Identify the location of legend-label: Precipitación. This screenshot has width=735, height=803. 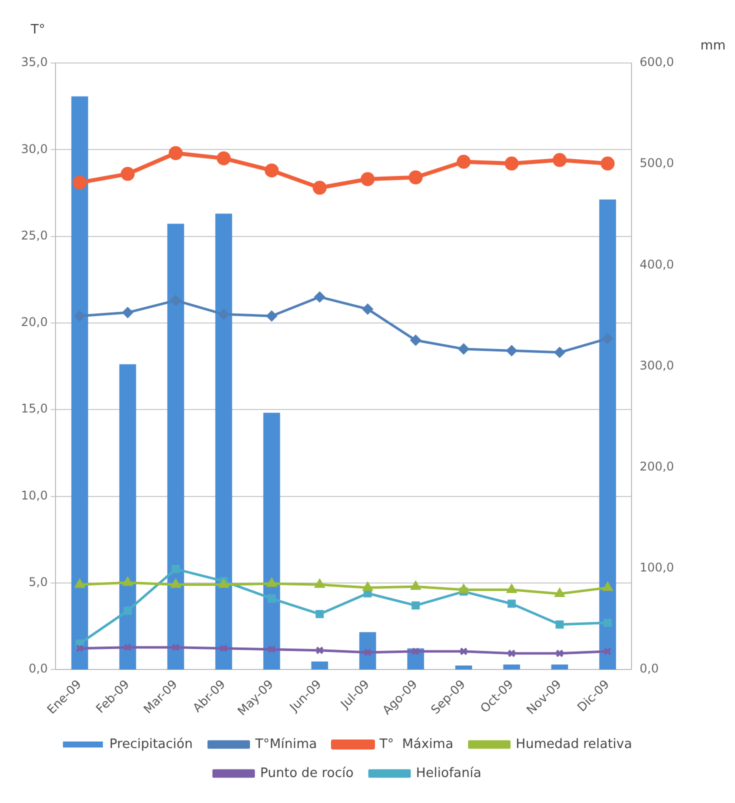
(151, 744).